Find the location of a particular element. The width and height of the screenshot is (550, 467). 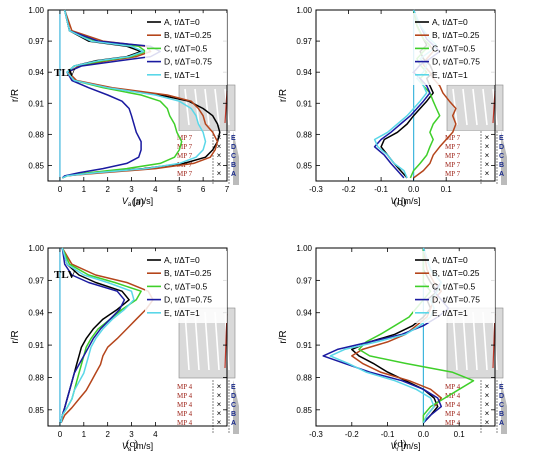

y-tick-label: 0.88 is located at coordinates (36, 377).